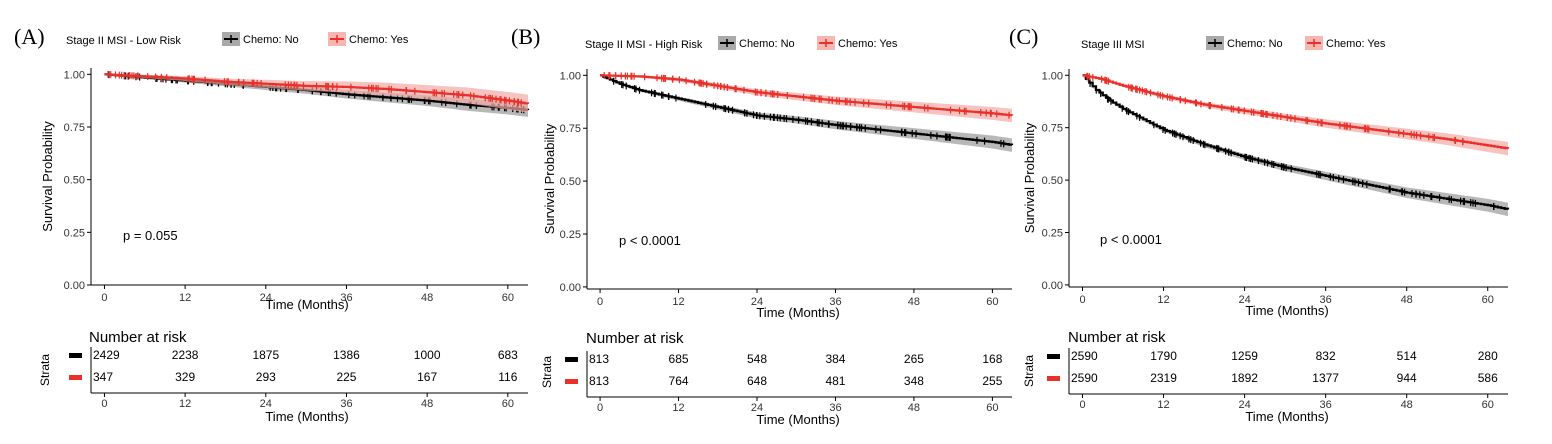 This screenshot has height=444, width=1552. I want to click on risk-table-cell: 944, so click(1407, 378).